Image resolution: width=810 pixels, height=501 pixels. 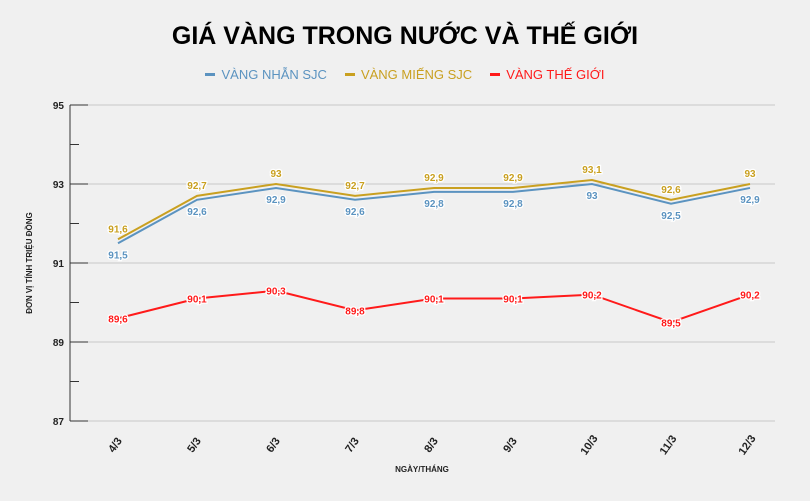 I want to click on x-tick-label: 9/3, so click(x=510, y=445).